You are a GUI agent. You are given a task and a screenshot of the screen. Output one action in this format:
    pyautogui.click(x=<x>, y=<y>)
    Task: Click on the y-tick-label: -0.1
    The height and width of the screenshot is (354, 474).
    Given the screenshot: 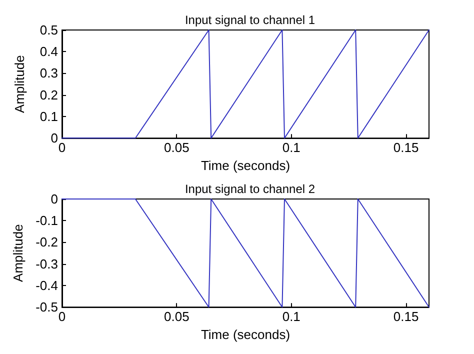 What is the action you would take?
    pyautogui.click(x=47, y=220)
    